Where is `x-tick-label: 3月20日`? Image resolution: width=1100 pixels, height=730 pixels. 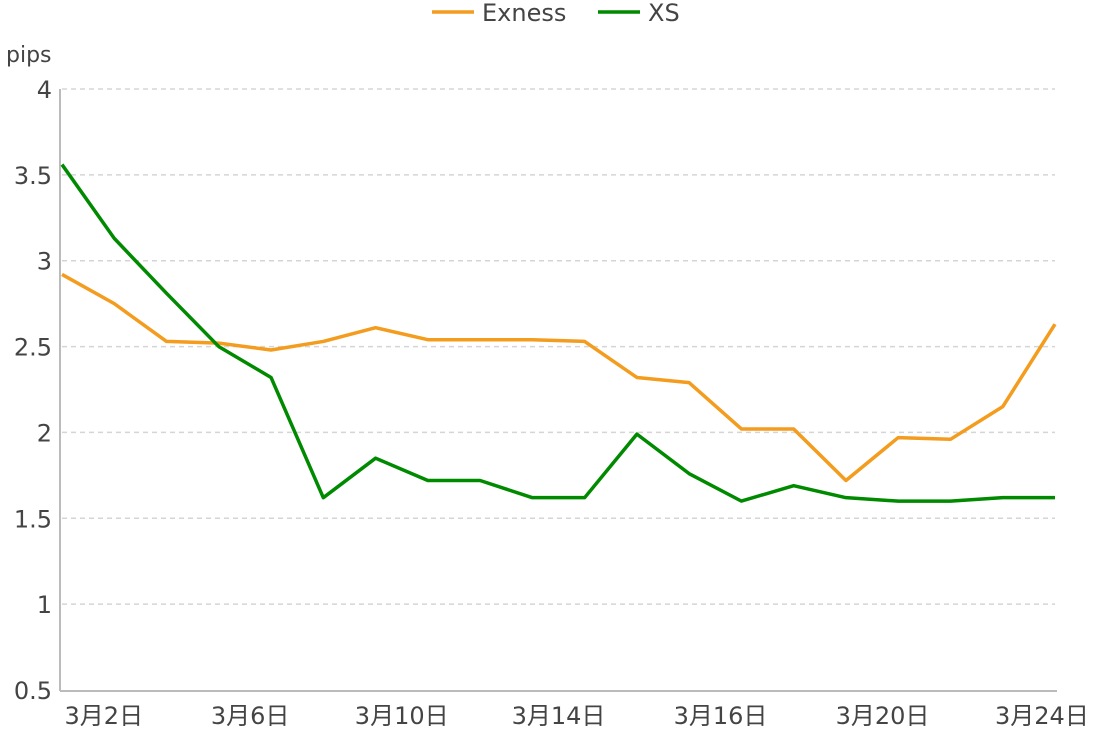
x-tick-label: 3月20日 is located at coordinates (883, 714).